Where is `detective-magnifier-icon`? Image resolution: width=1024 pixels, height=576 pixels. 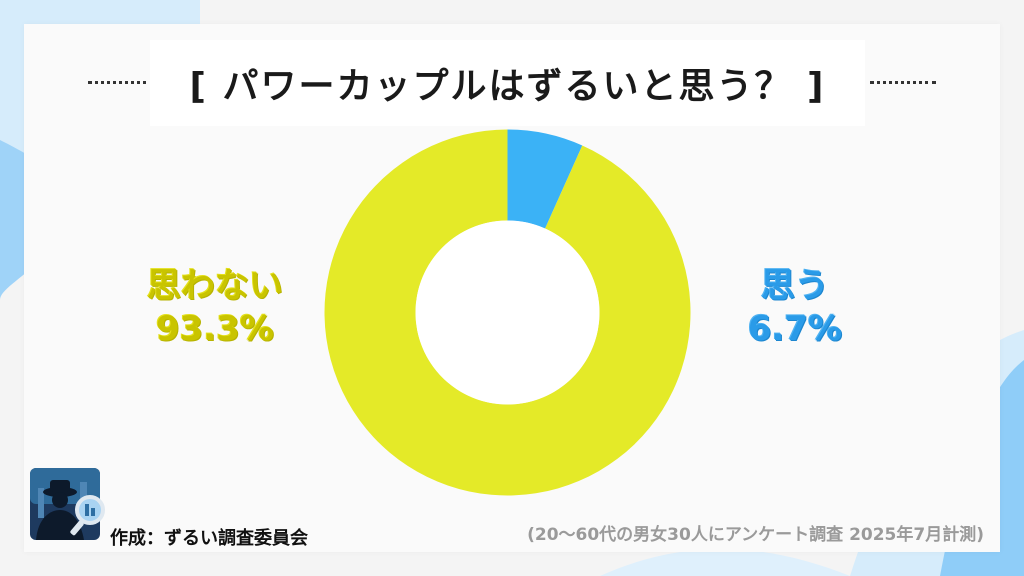
detective-magnifier-icon is located at coordinates (67, 504).